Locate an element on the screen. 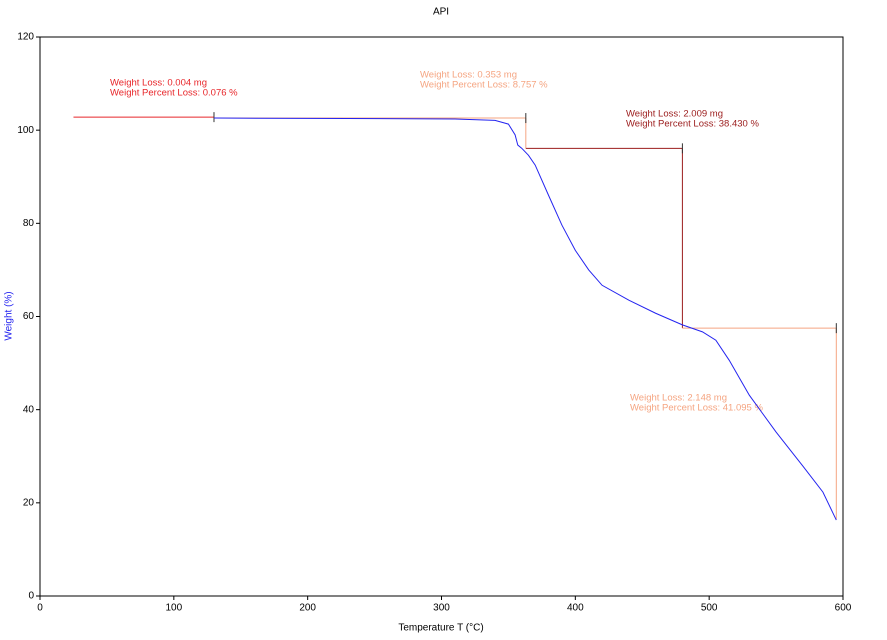 This screenshot has width=887, height=640. x-tick-label: 400 is located at coordinates (575, 608).